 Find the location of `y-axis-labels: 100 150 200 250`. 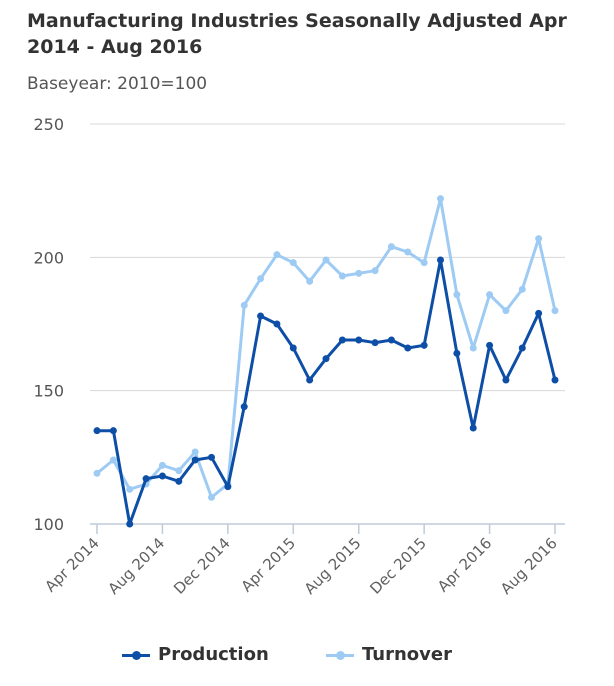

y-axis-labels: 100 150 200 250 is located at coordinates (48, 324).